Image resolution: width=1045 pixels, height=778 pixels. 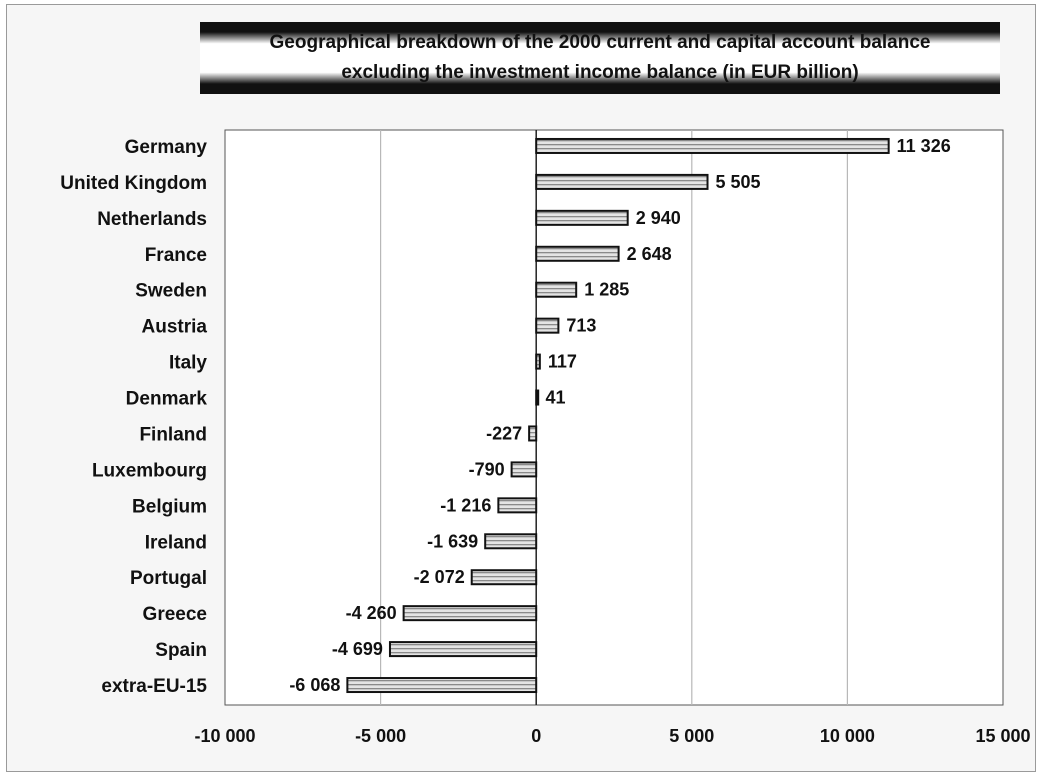 I want to click on x-tick-label: -10 000, so click(x=224, y=736).